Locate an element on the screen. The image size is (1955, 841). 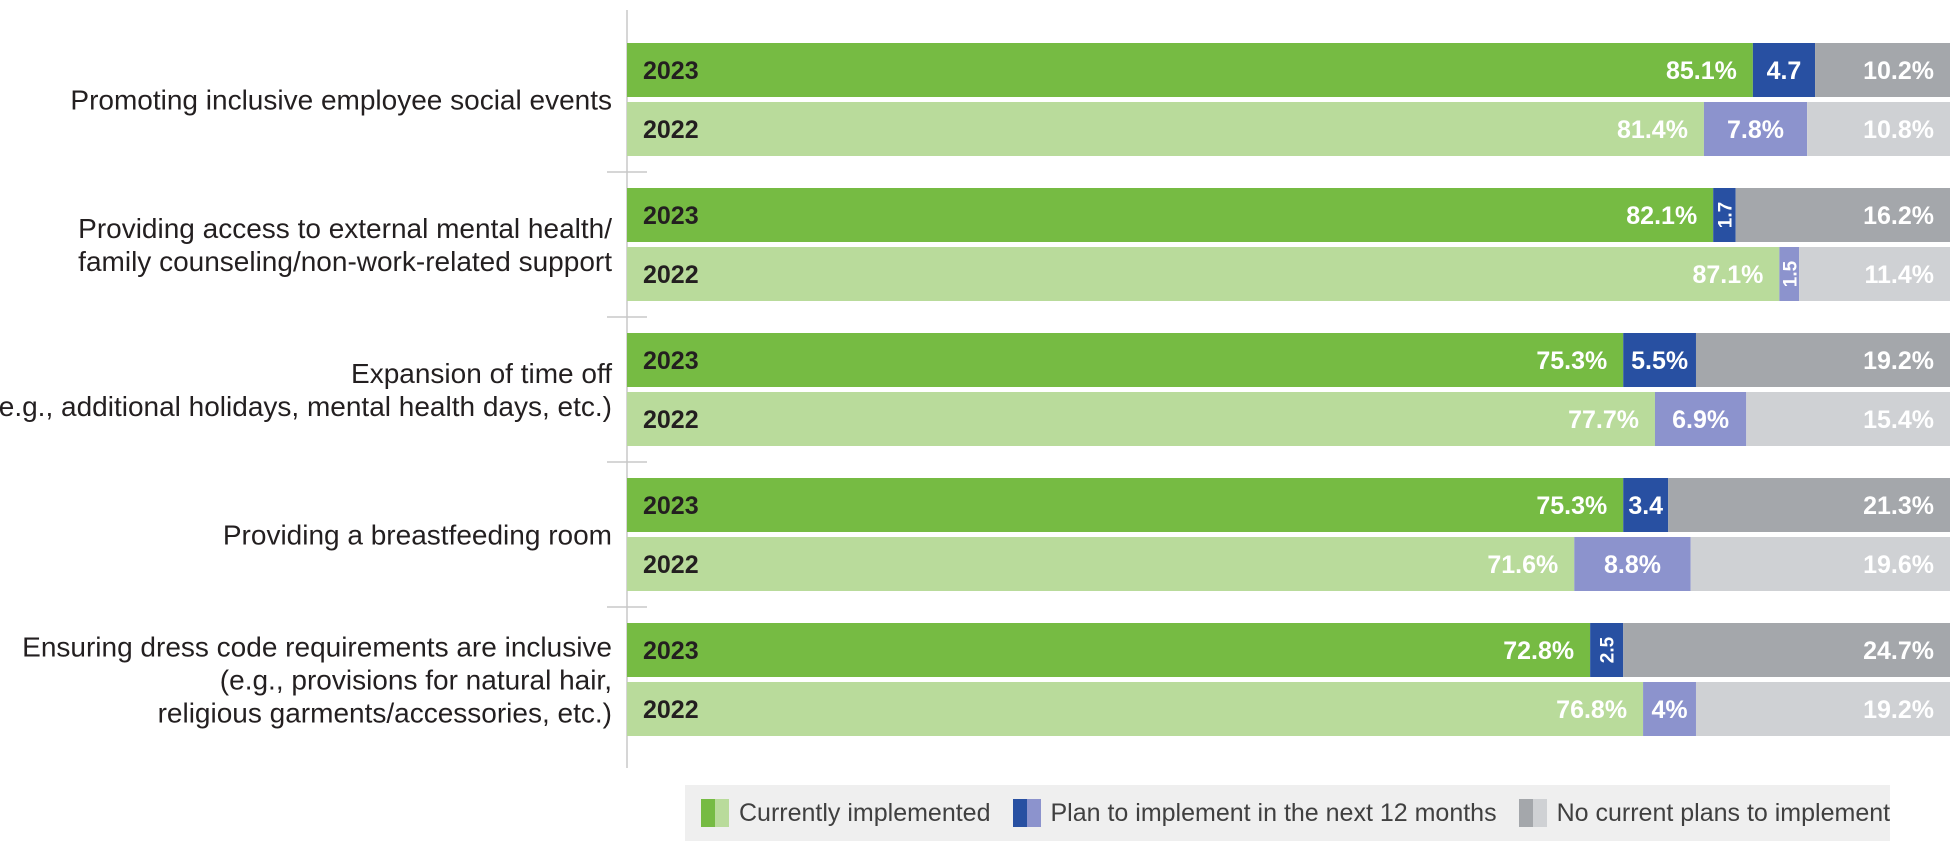
category-label: Providing a breastfeeding room is located at coordinates (417, 535).